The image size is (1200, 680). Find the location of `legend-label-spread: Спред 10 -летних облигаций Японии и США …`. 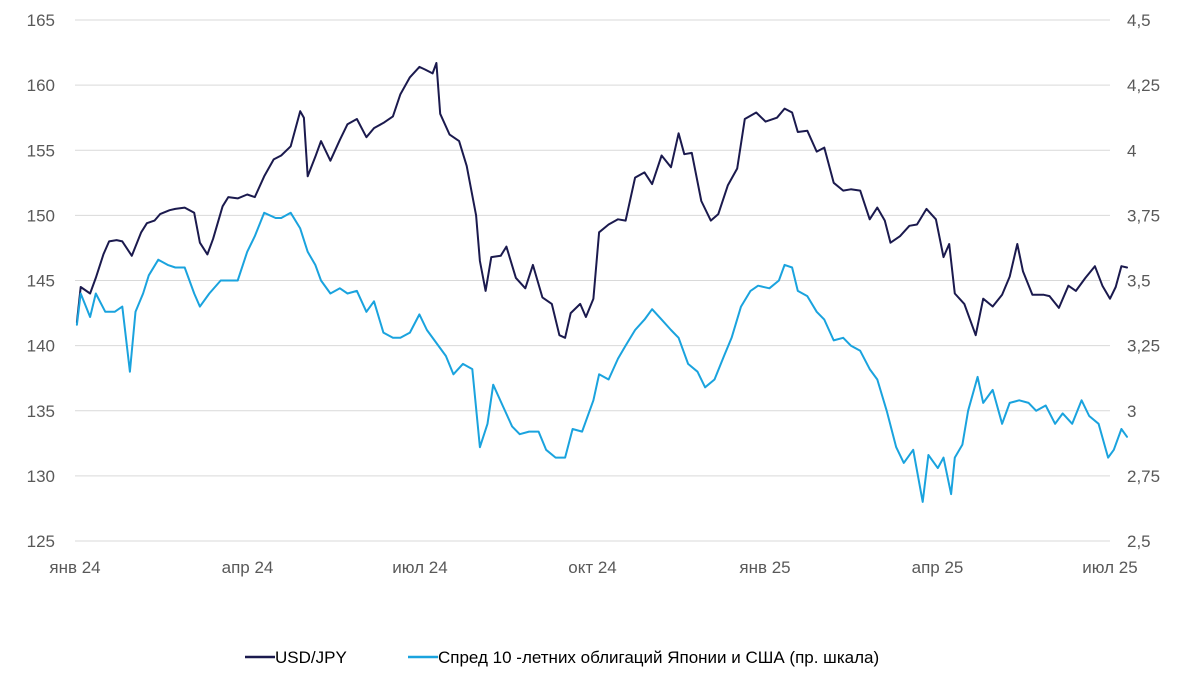

legend-label-spread: Спред 10 -летних облигаций Японии и США … is located at coordinates (658, 657).